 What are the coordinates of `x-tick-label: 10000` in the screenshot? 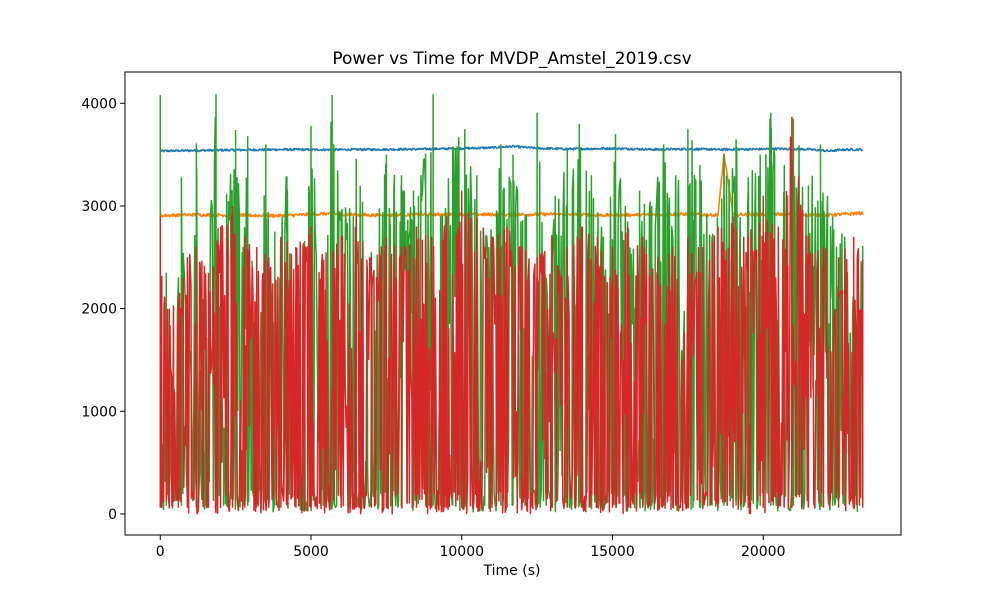 It's located at (461, 552).